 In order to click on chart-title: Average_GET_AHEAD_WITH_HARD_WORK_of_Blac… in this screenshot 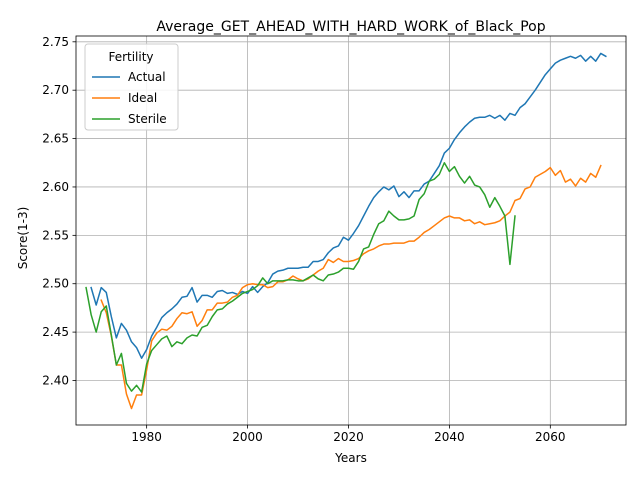, I will do `click(350, 27)`.